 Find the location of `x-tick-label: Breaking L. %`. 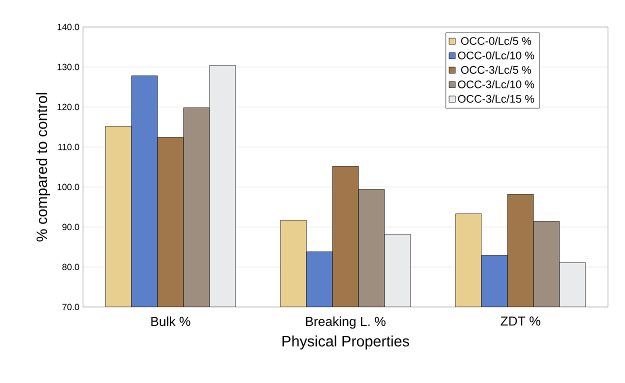

x-tick-label: Breaking L. % is located at coordinates (346, 322).